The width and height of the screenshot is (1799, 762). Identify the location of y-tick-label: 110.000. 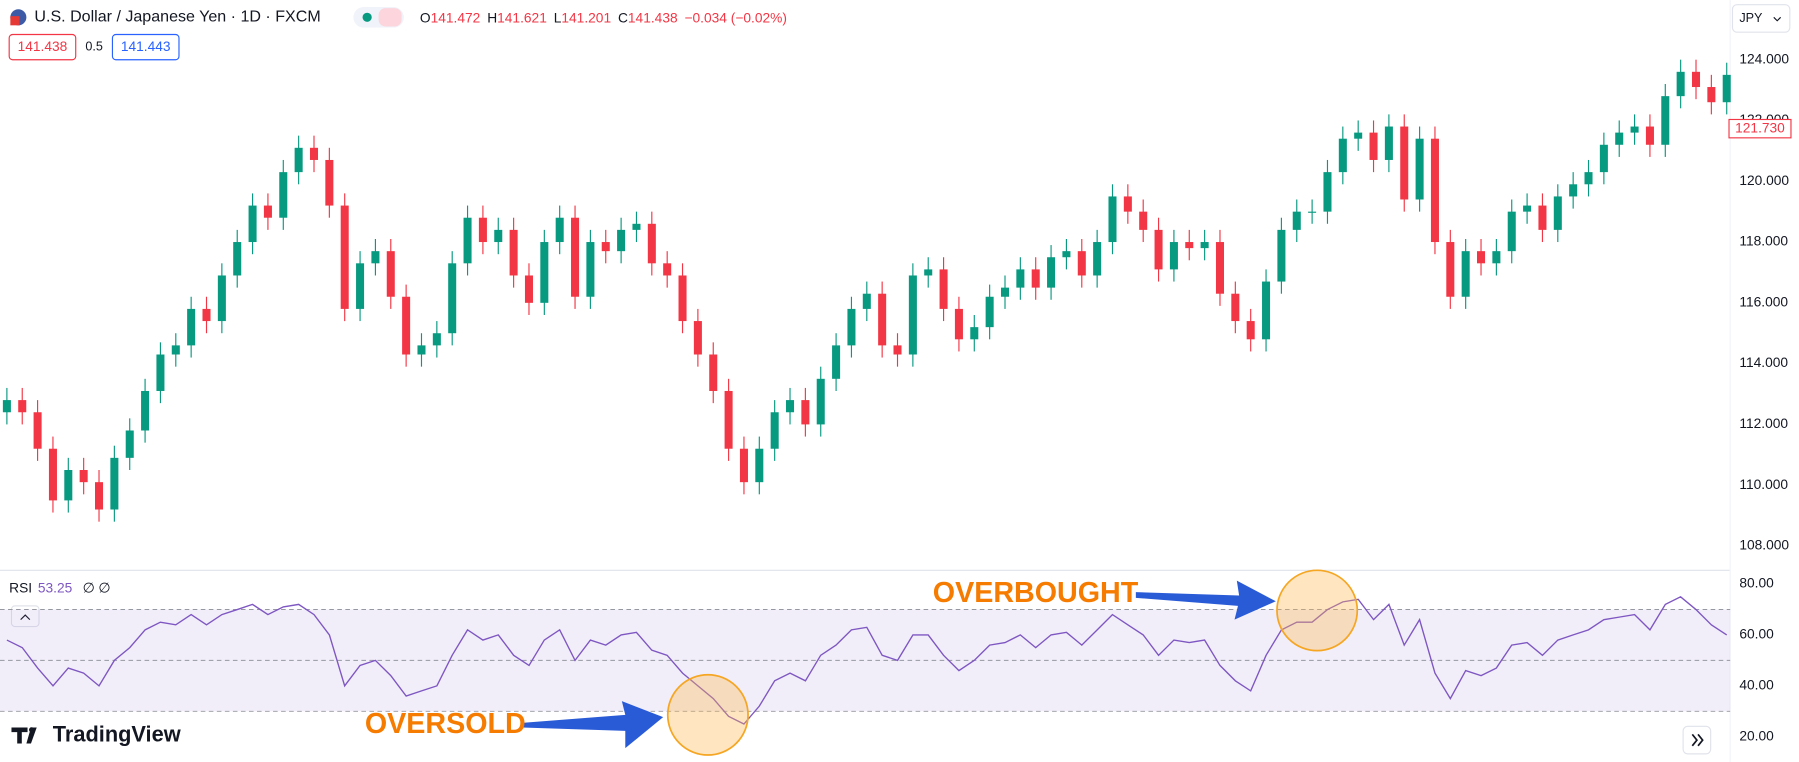
(1763, 484).